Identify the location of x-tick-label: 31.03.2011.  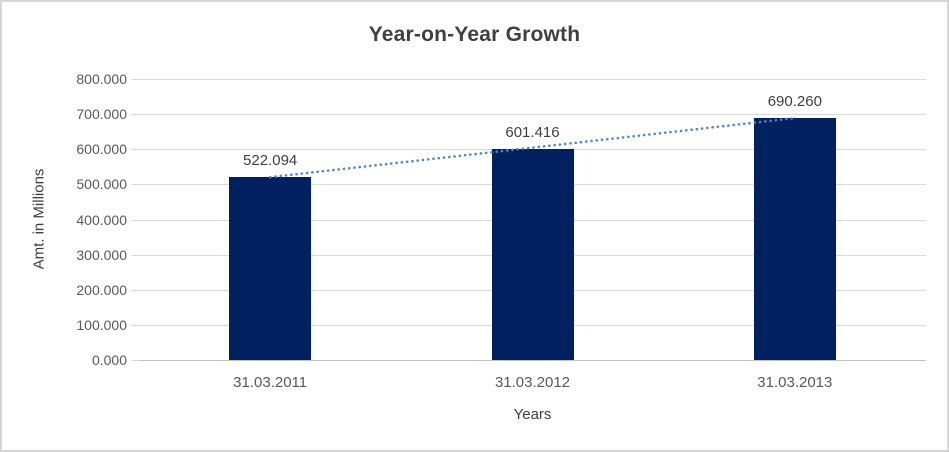
(270, 382).